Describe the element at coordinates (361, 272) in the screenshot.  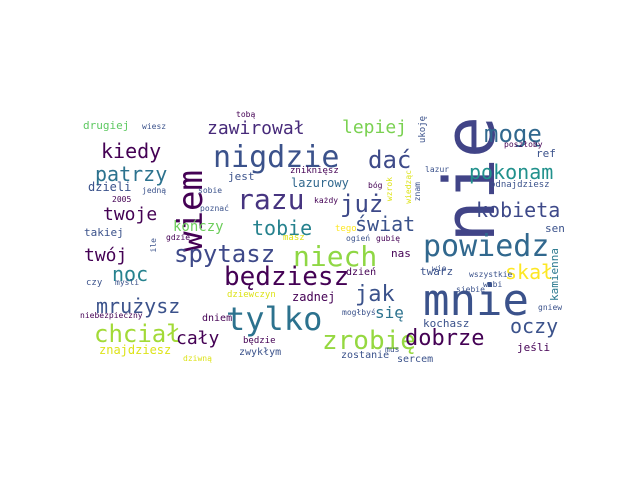
I see `word-dzien: dzień` at that location.